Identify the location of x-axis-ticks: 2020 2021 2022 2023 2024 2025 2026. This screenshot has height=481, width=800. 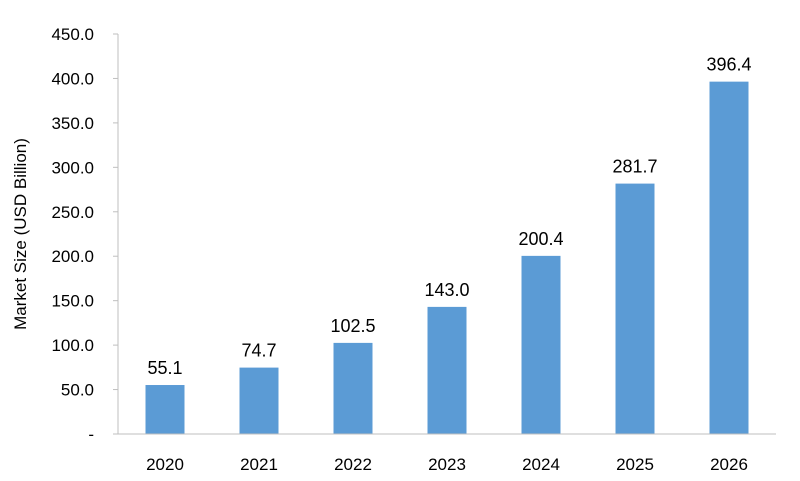
(447, 464).